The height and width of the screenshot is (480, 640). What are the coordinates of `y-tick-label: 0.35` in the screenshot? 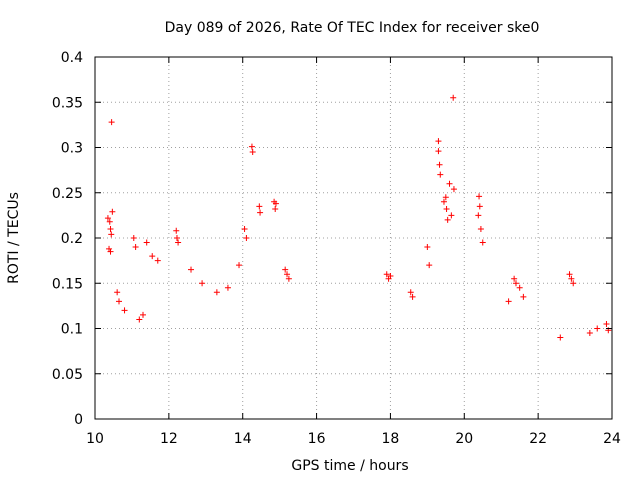 It's located at (67, 103).